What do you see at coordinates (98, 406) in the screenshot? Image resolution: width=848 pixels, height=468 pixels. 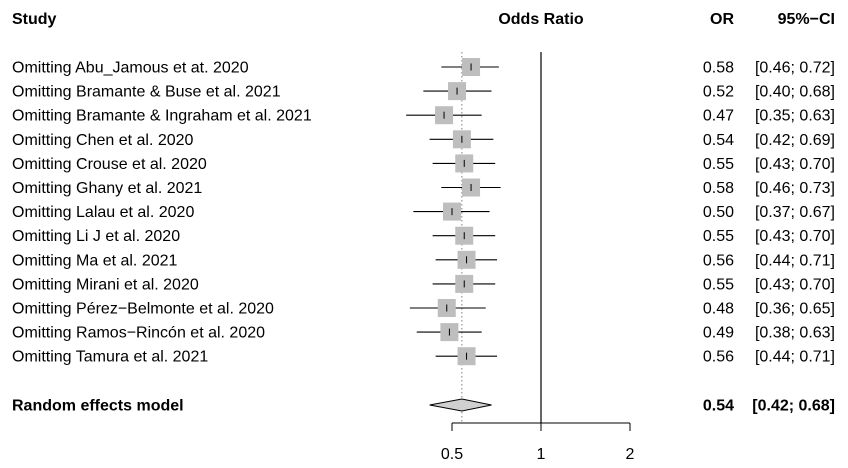 I see `pooled-label: Random effects model` at bounding box center [98, 406].